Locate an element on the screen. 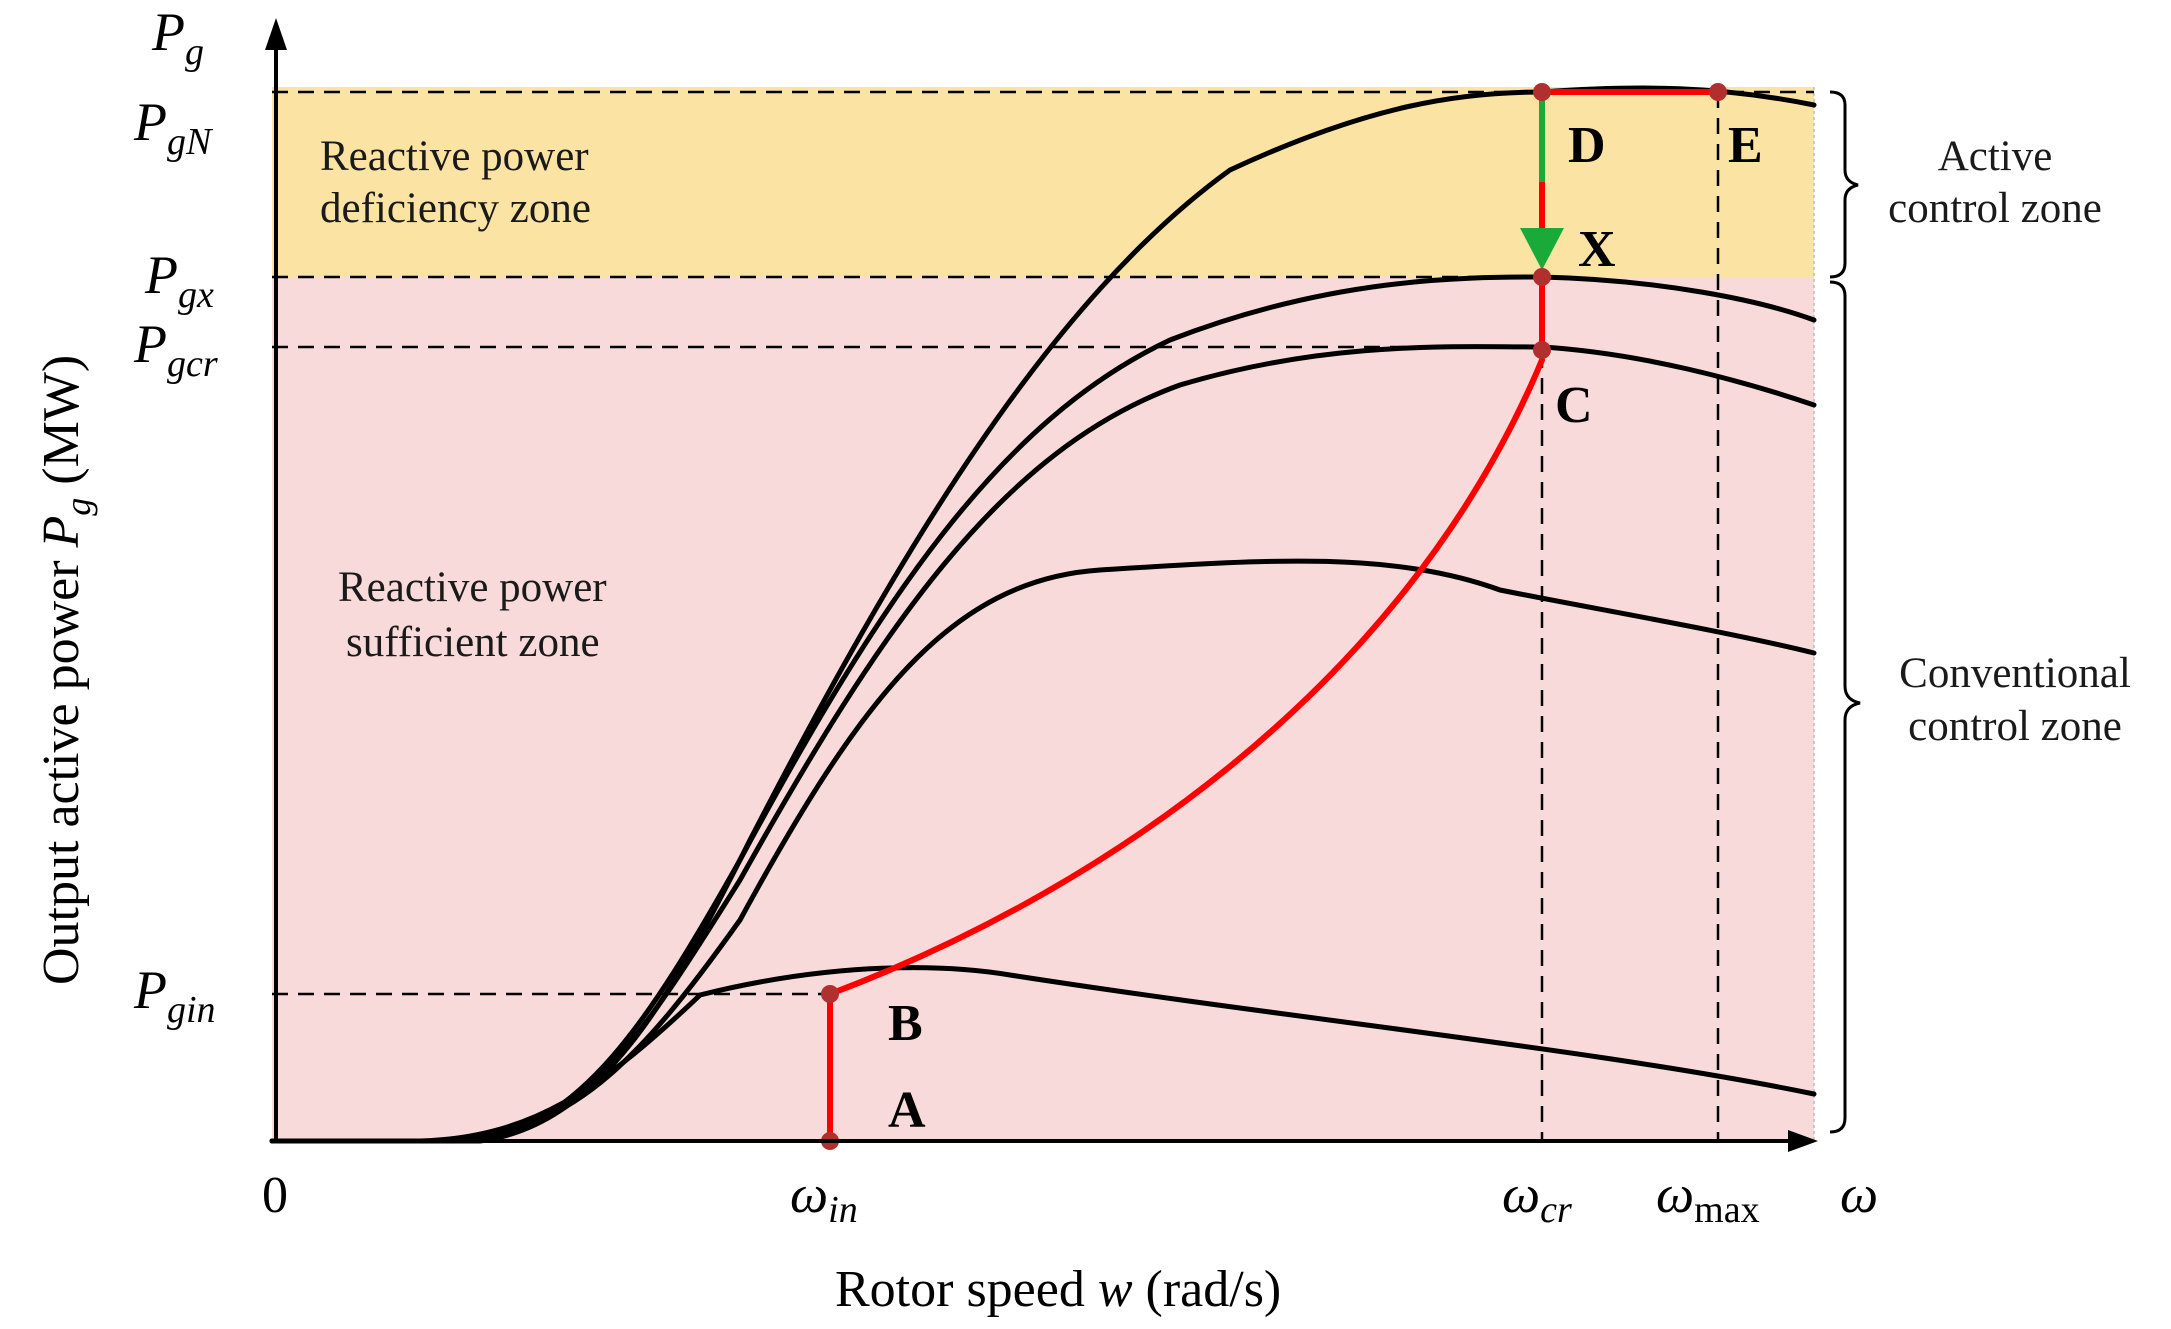 Image resolution: width=2171 pixels, height=1329 pixels. bracket-active is located at coordinates (1844, 184).